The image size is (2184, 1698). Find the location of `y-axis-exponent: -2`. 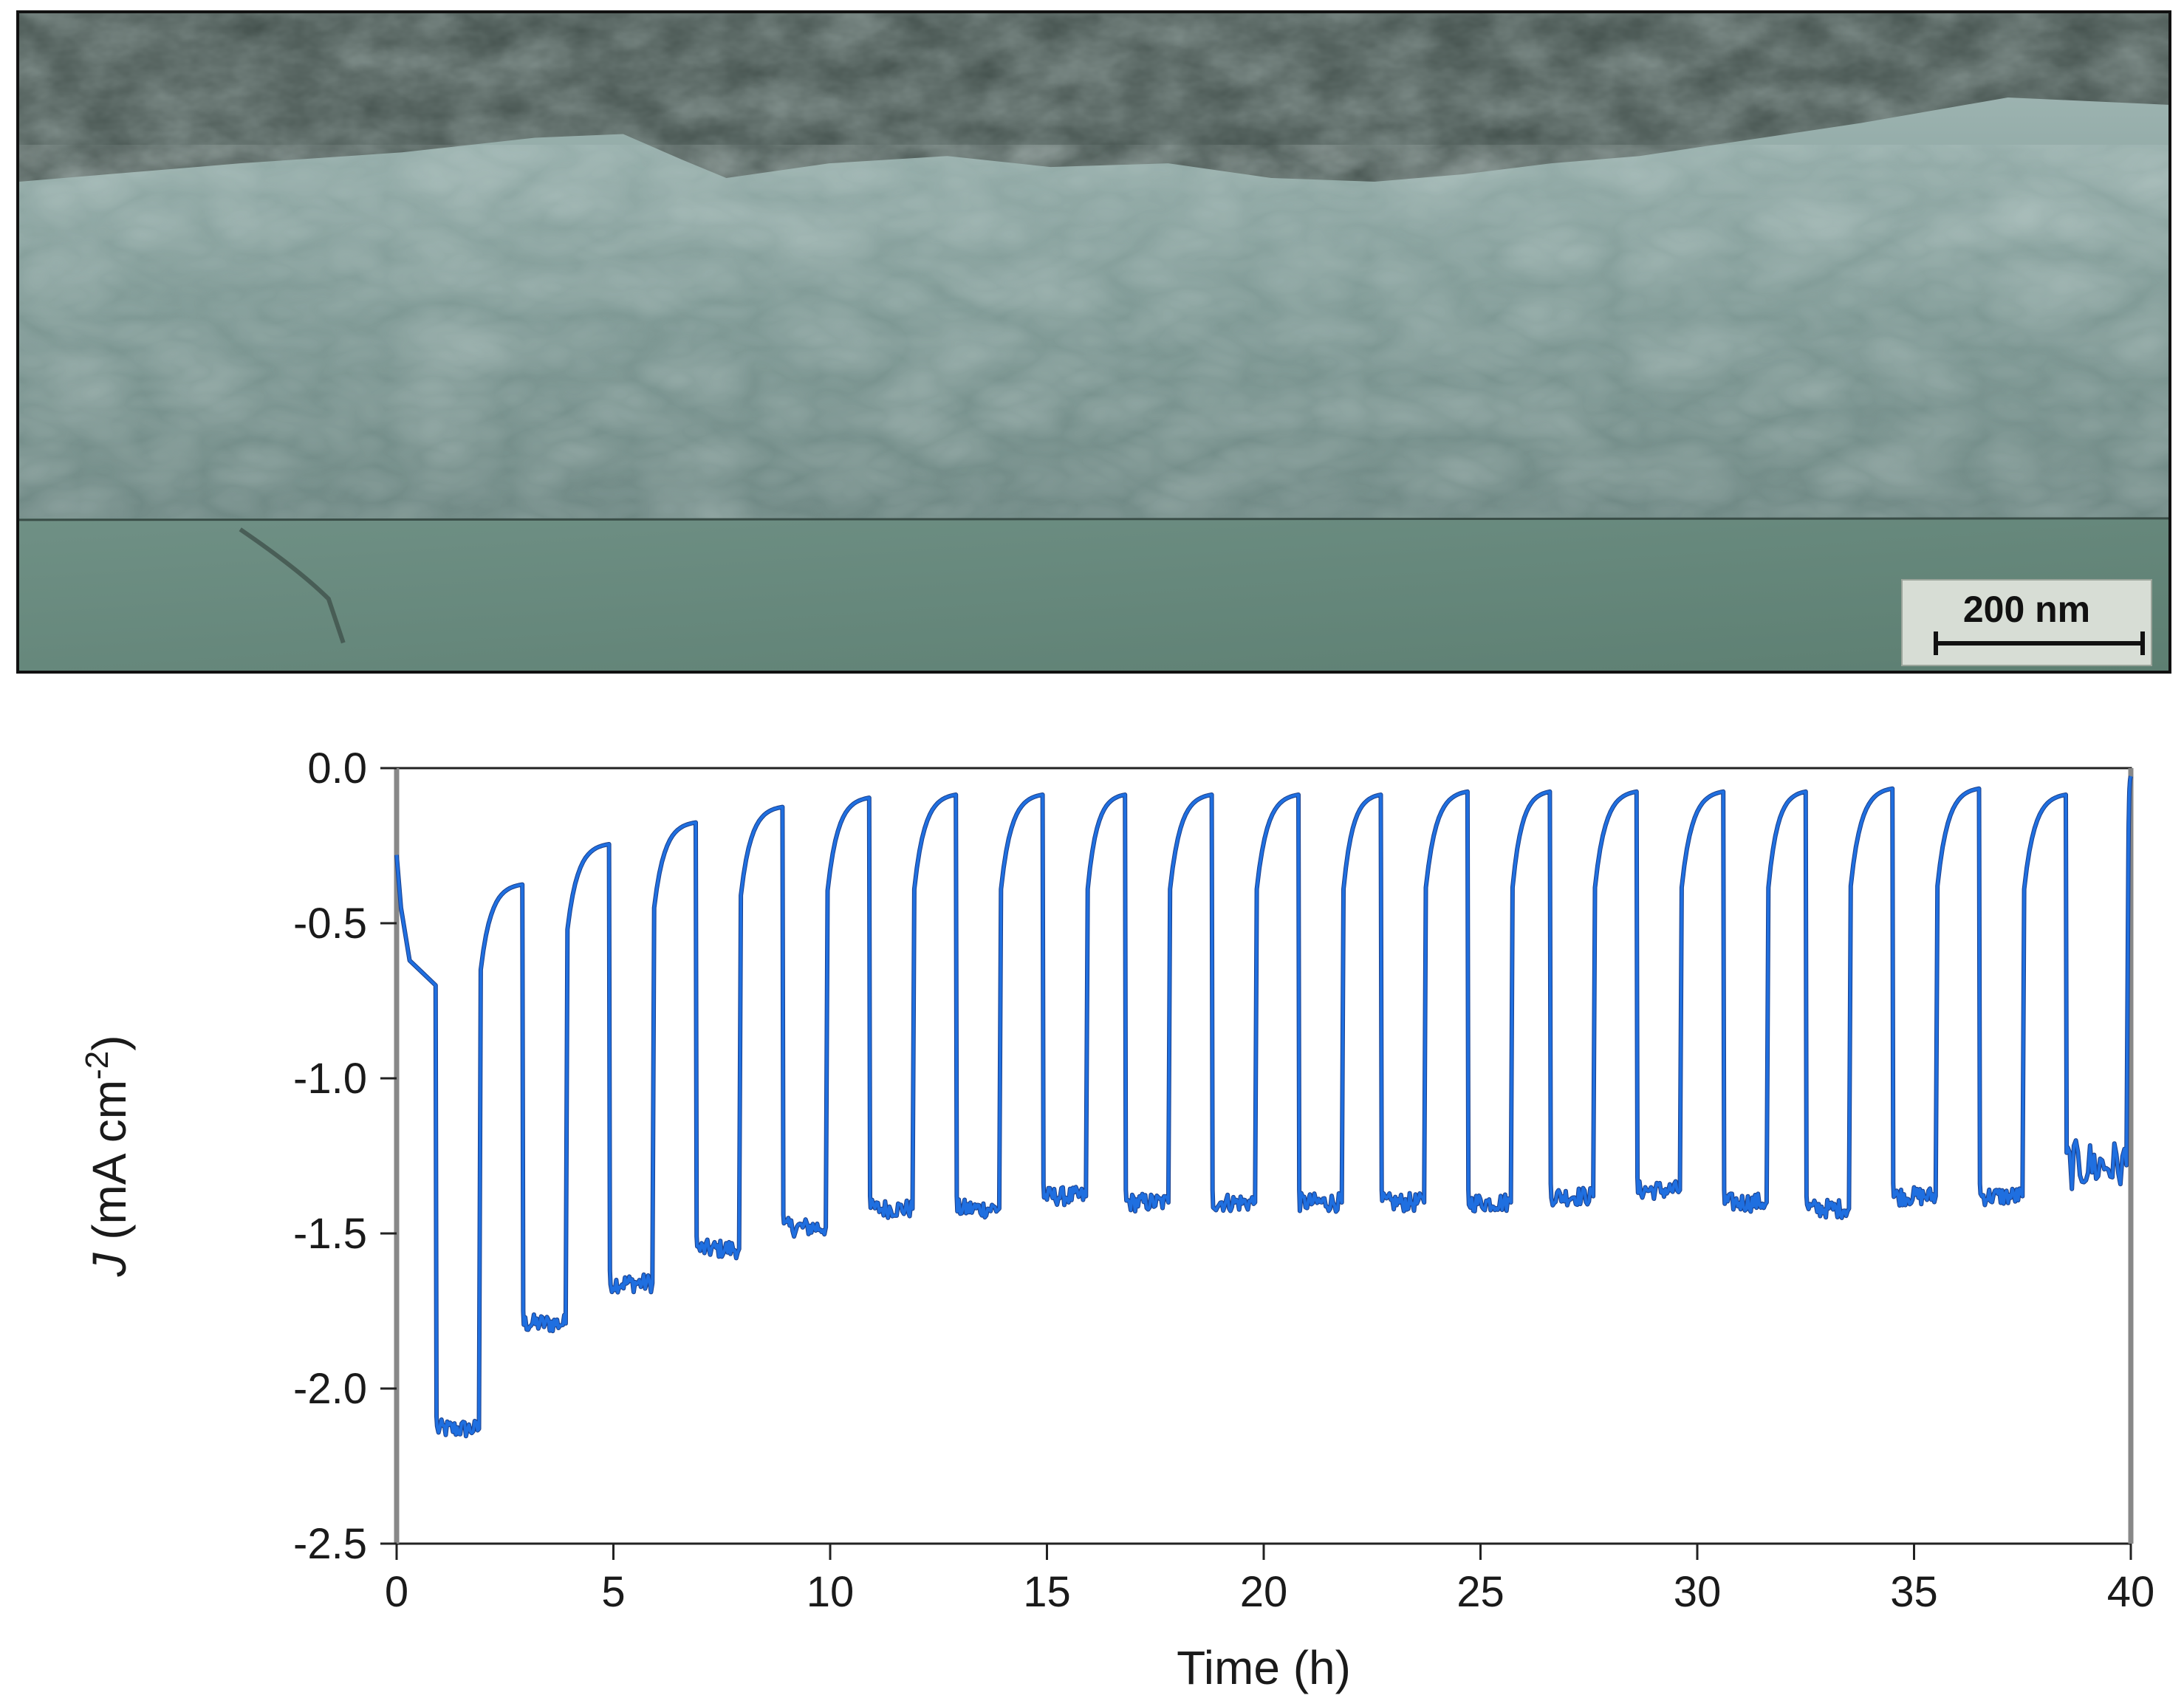

y-axis-exponent: -2 is located at coordinates (97, 1065).